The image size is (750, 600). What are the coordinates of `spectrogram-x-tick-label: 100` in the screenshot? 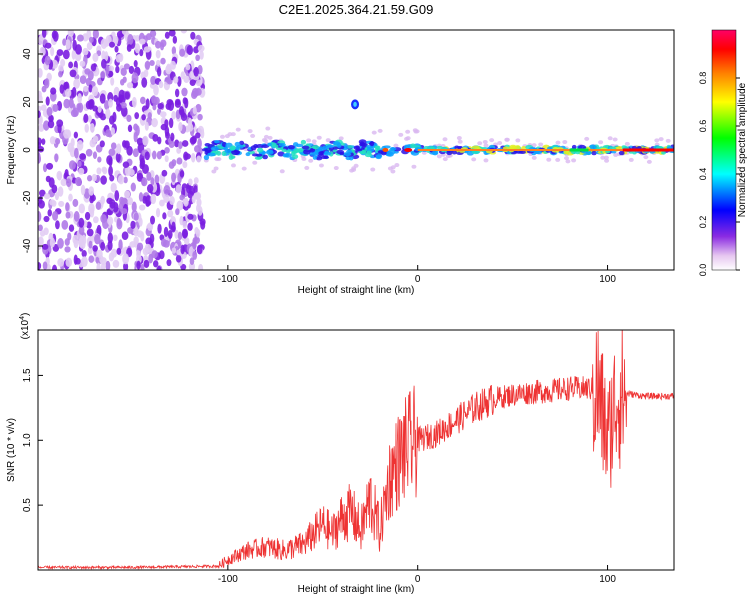 It's located at (607, 279).